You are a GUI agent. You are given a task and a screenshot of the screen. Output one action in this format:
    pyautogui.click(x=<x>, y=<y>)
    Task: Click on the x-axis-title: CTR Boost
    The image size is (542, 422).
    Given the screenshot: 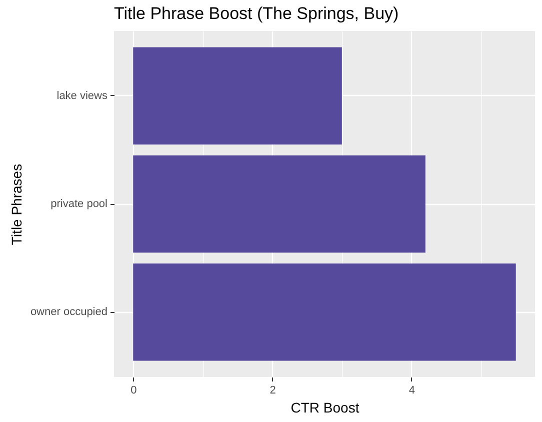 What is the action you would take?
    pyautogui.click(x=325, y=408)
    